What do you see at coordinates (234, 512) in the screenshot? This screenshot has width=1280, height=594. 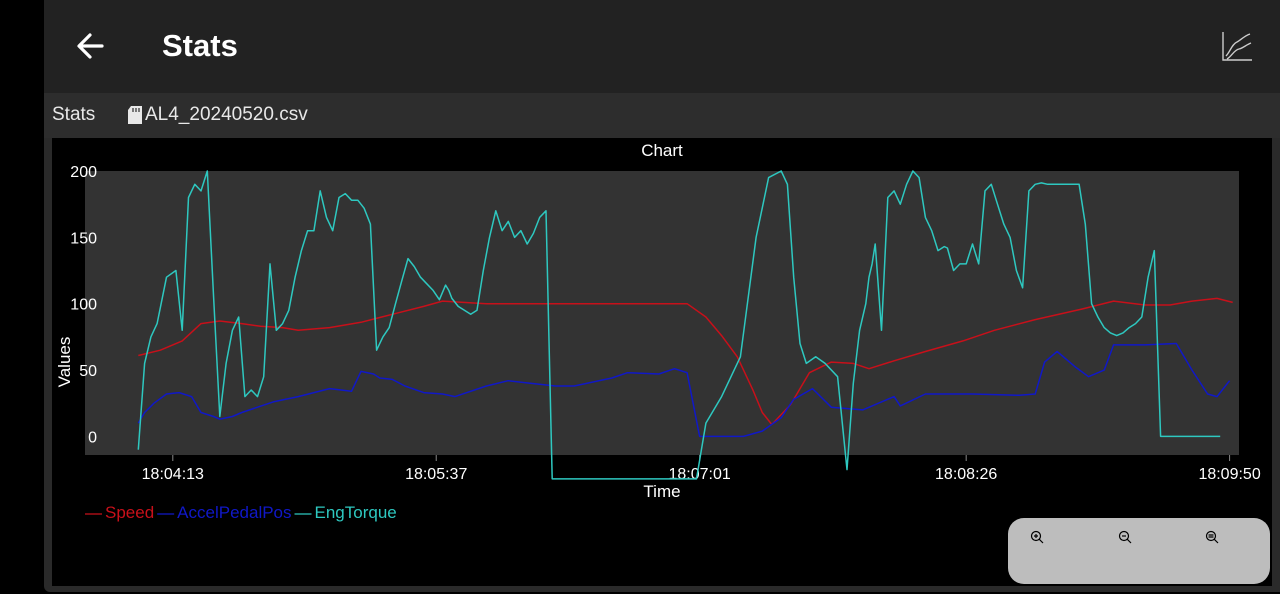 I see `legend-label: AccelPedalPos` at bounding box center [234, 512].